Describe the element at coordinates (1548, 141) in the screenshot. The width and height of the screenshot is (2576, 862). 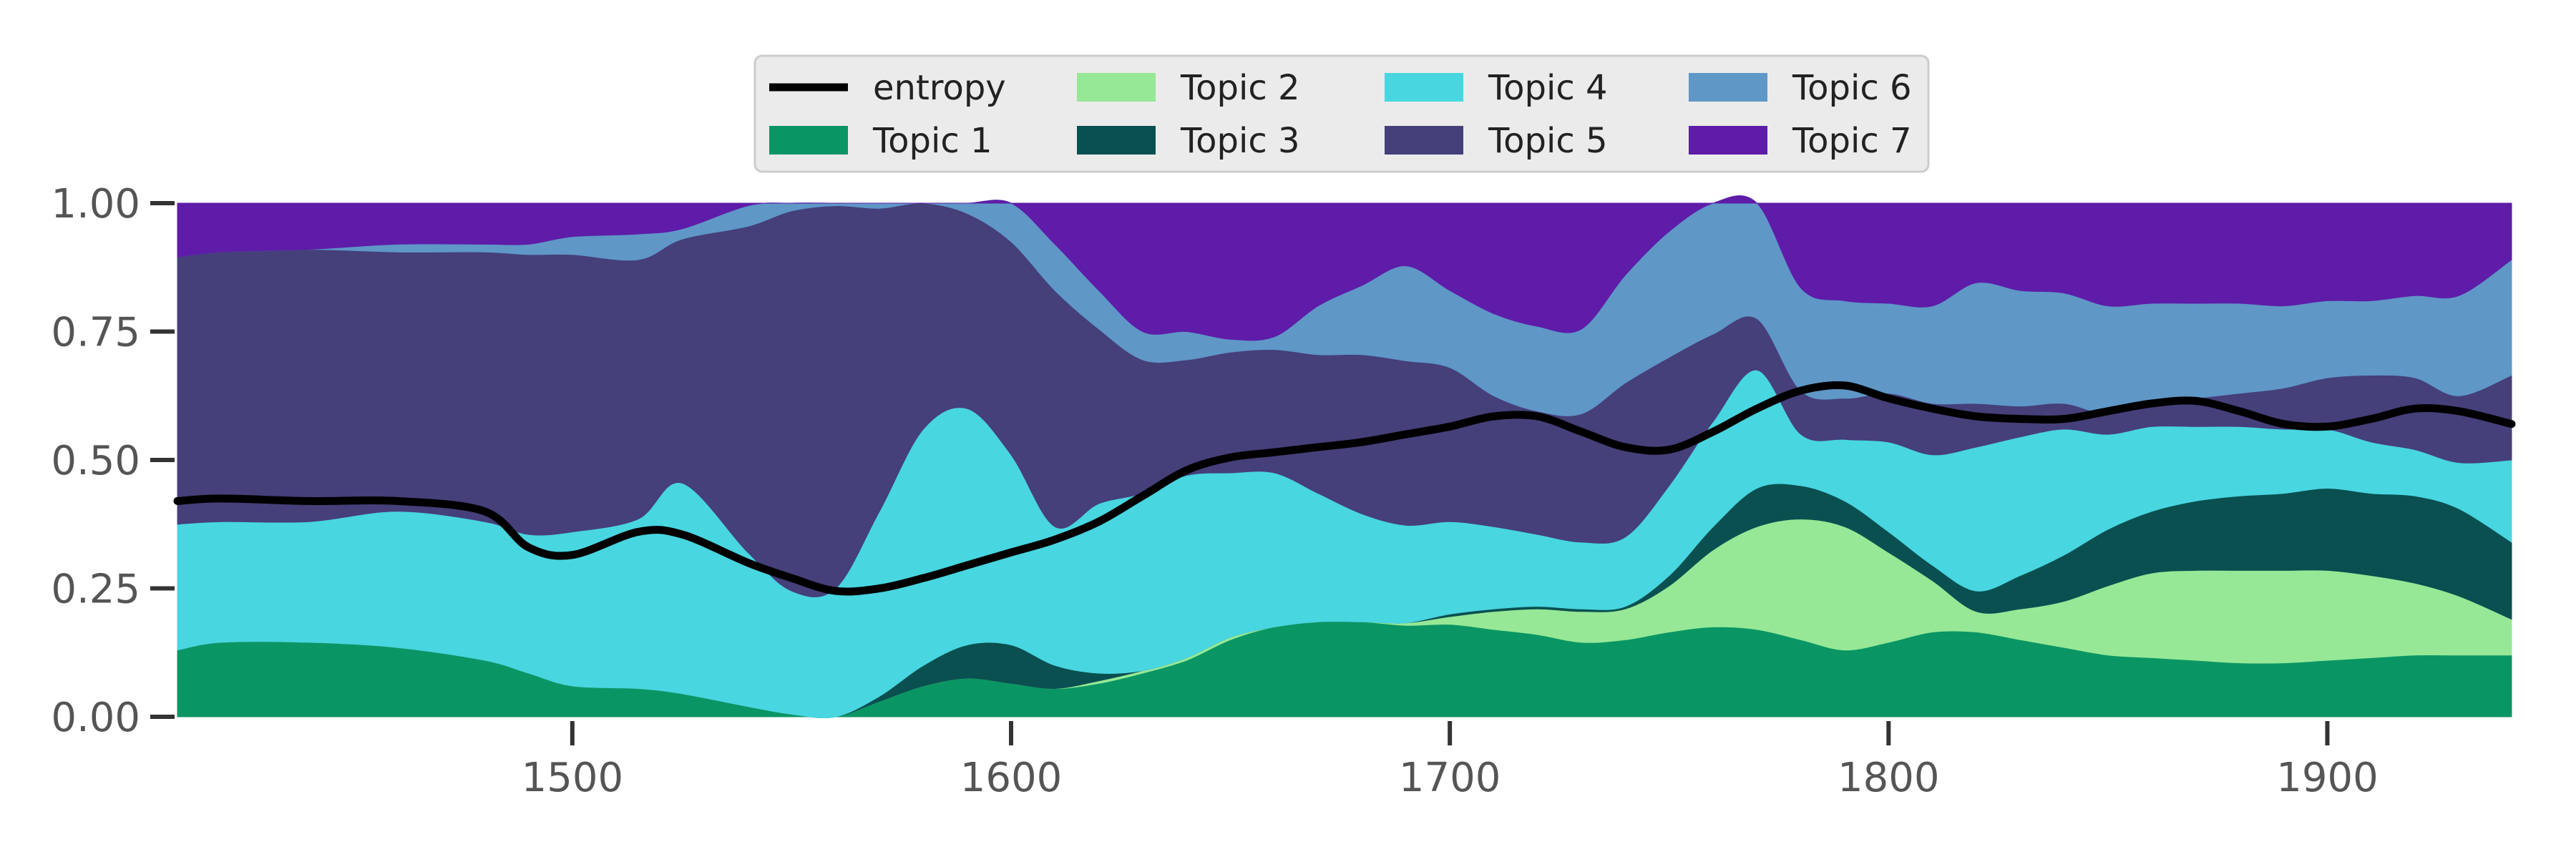
I see `legend-label-topic-5: Topic 5` at that location.